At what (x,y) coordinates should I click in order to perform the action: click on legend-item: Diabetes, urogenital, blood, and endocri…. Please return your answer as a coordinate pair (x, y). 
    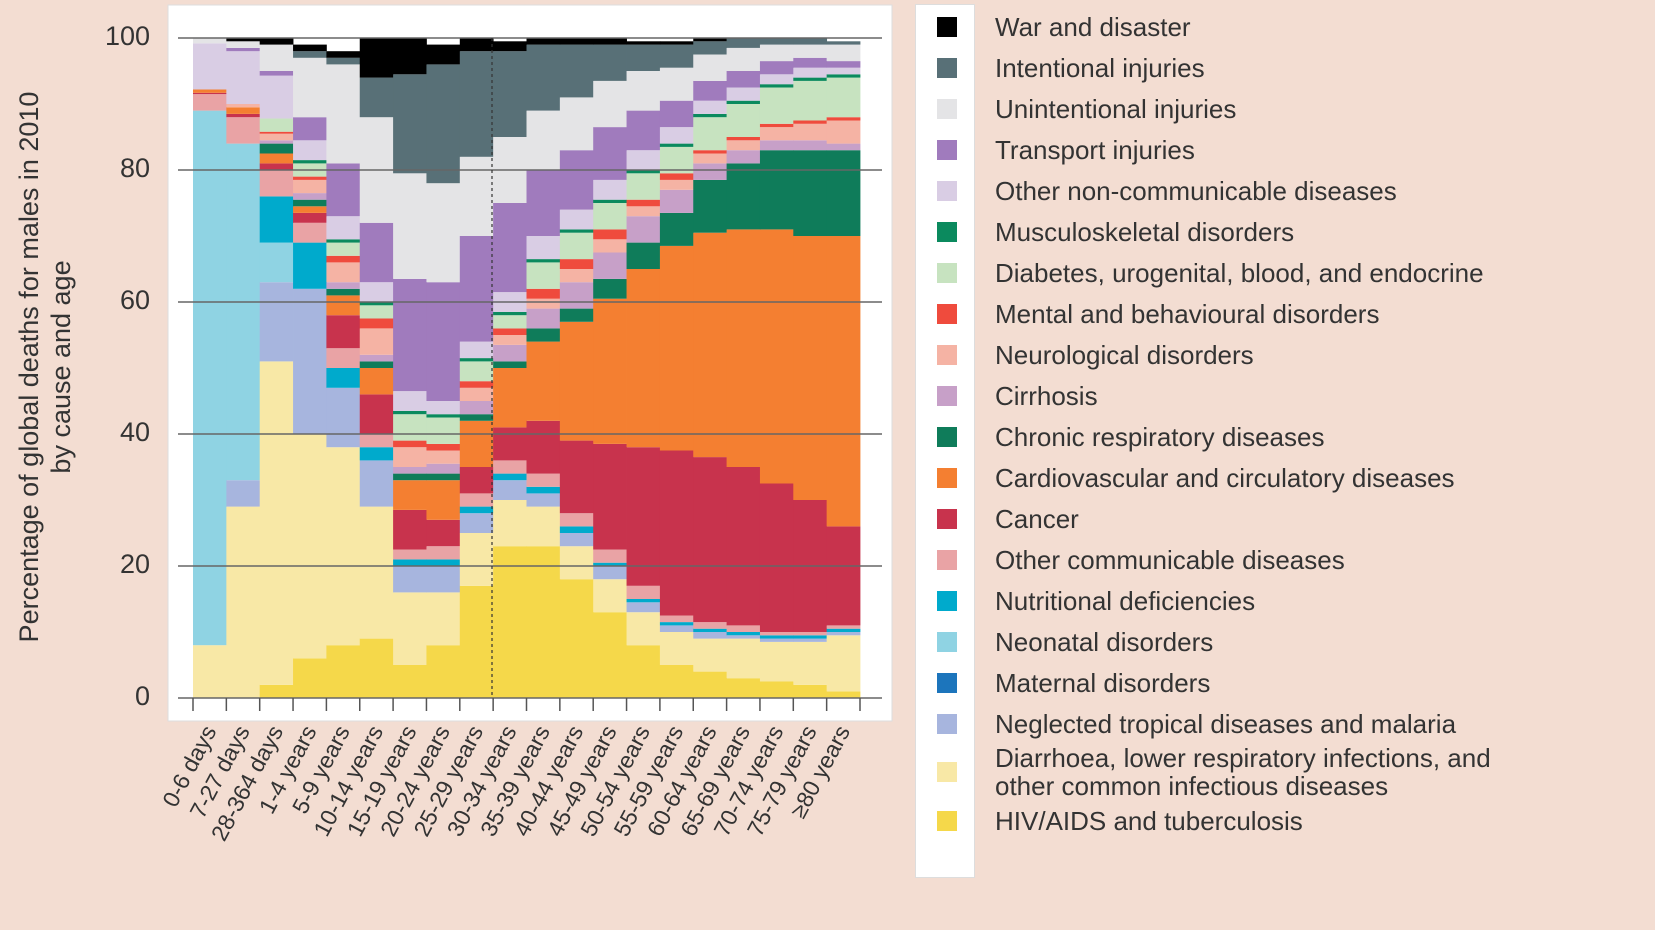
    Looking at the image, I should click on (1285, 272).